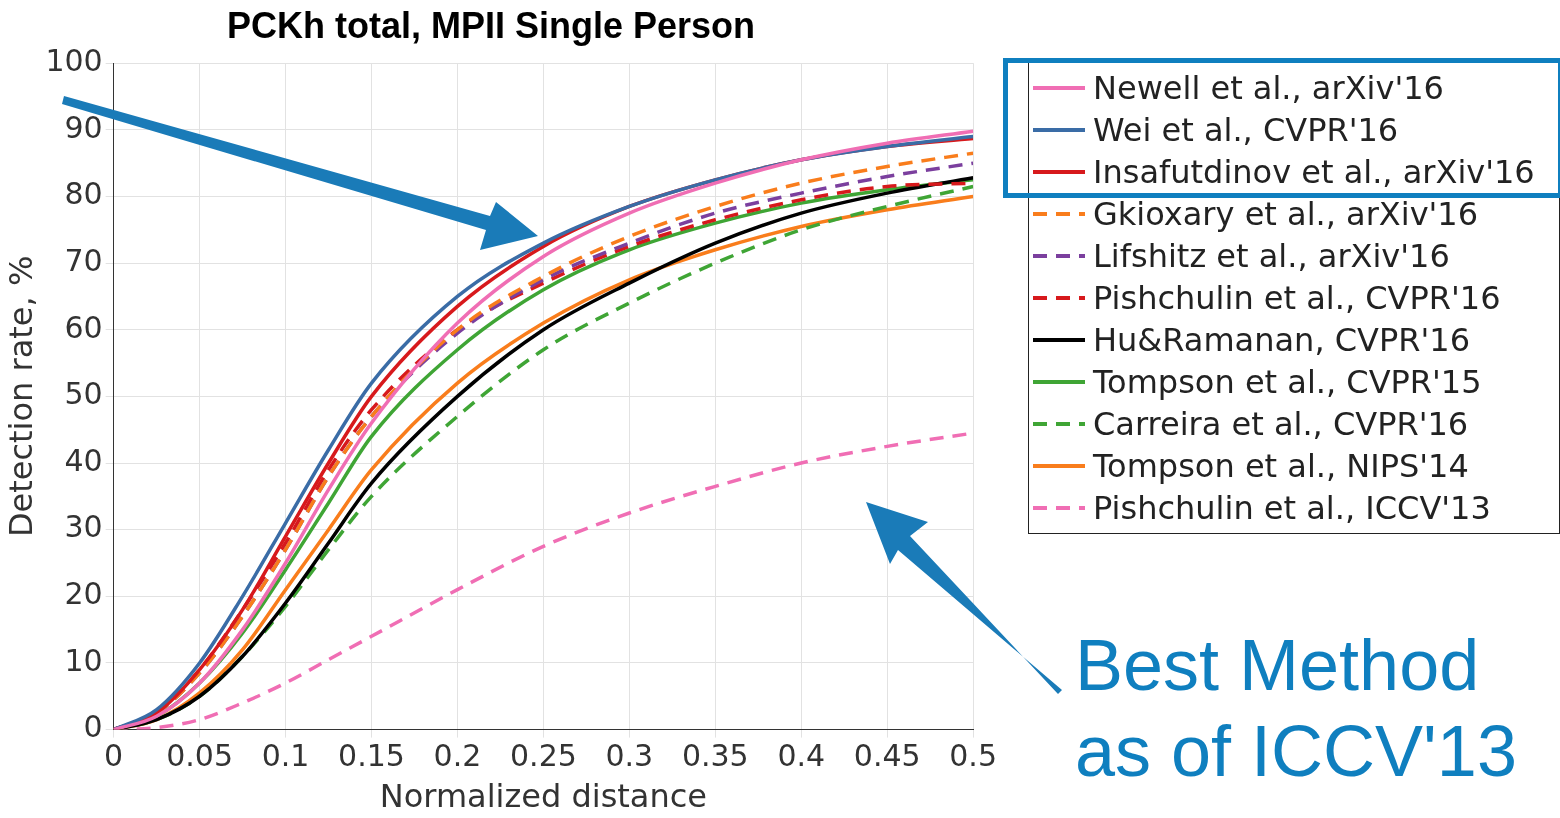 The width and height of the screenshot is (1560, 818). Describe the element at coordinates (285, 756) in the screenshot. I see `x-tick-label: 0.1` at that location.